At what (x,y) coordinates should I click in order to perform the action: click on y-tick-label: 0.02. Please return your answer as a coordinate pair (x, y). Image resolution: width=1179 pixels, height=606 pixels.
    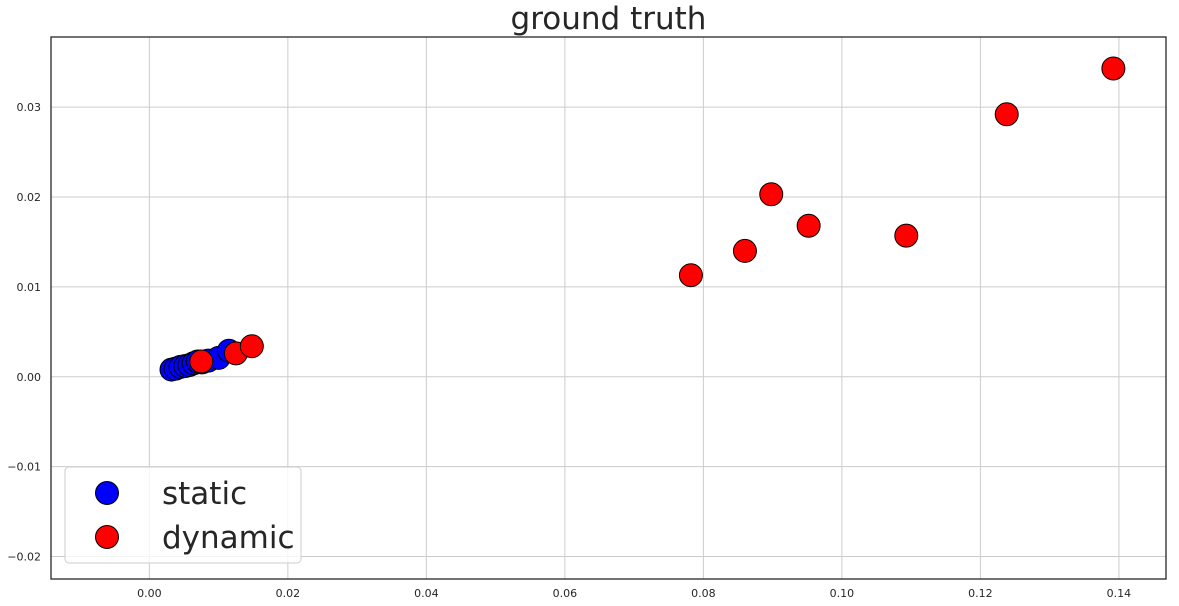
    Looking at the image, I should click on (29, 197).